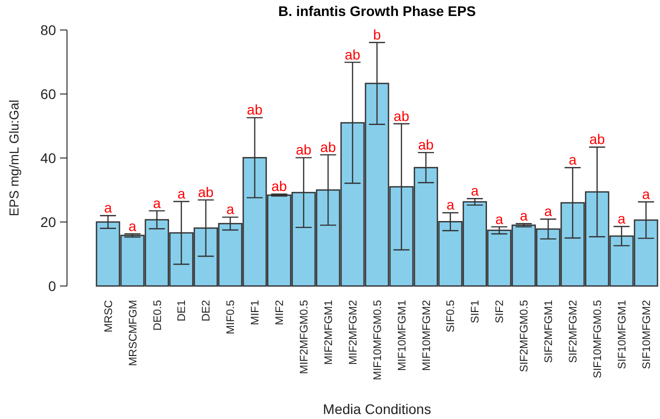 Image resolution: width=660 pixels, height=419 pixels. Describe the element at coordinates (451, 316) in the screenshot. I see `x-tick-label: SIF0.5` at that location.